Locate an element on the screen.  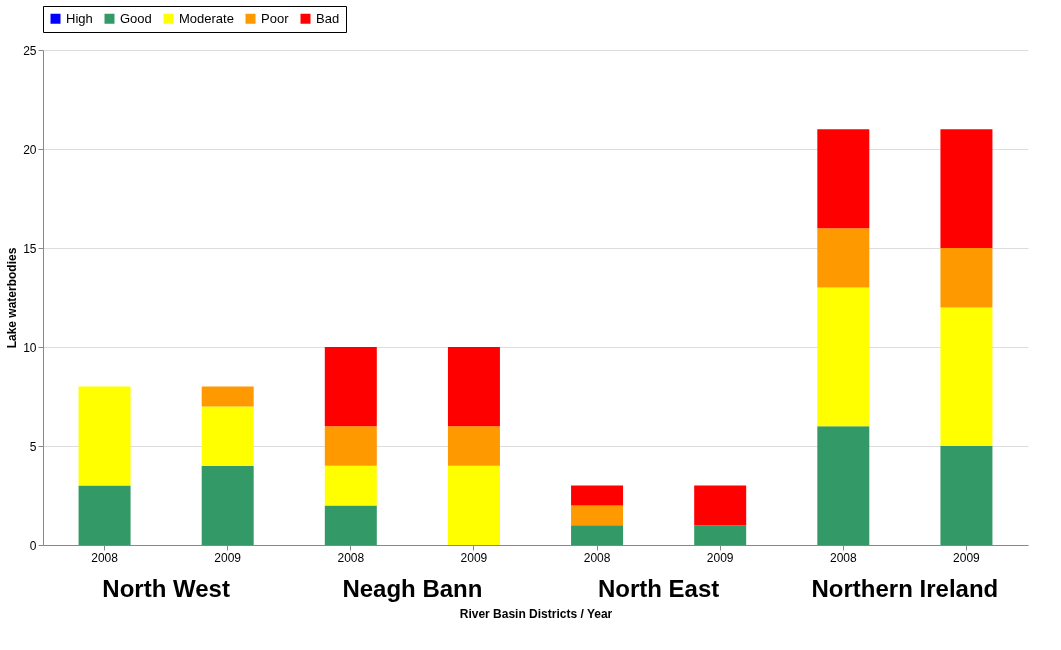
legend-label: Good is located at coordinates (136, 18).